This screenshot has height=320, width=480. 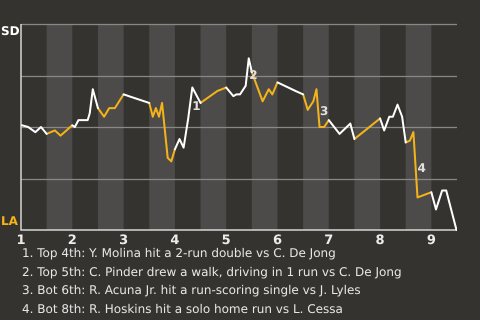 I want to click on text: 2. Top 5th: C. Pinder drew a walk, driving in 1 run vs C. De Jong, so click(x=212, y=272).